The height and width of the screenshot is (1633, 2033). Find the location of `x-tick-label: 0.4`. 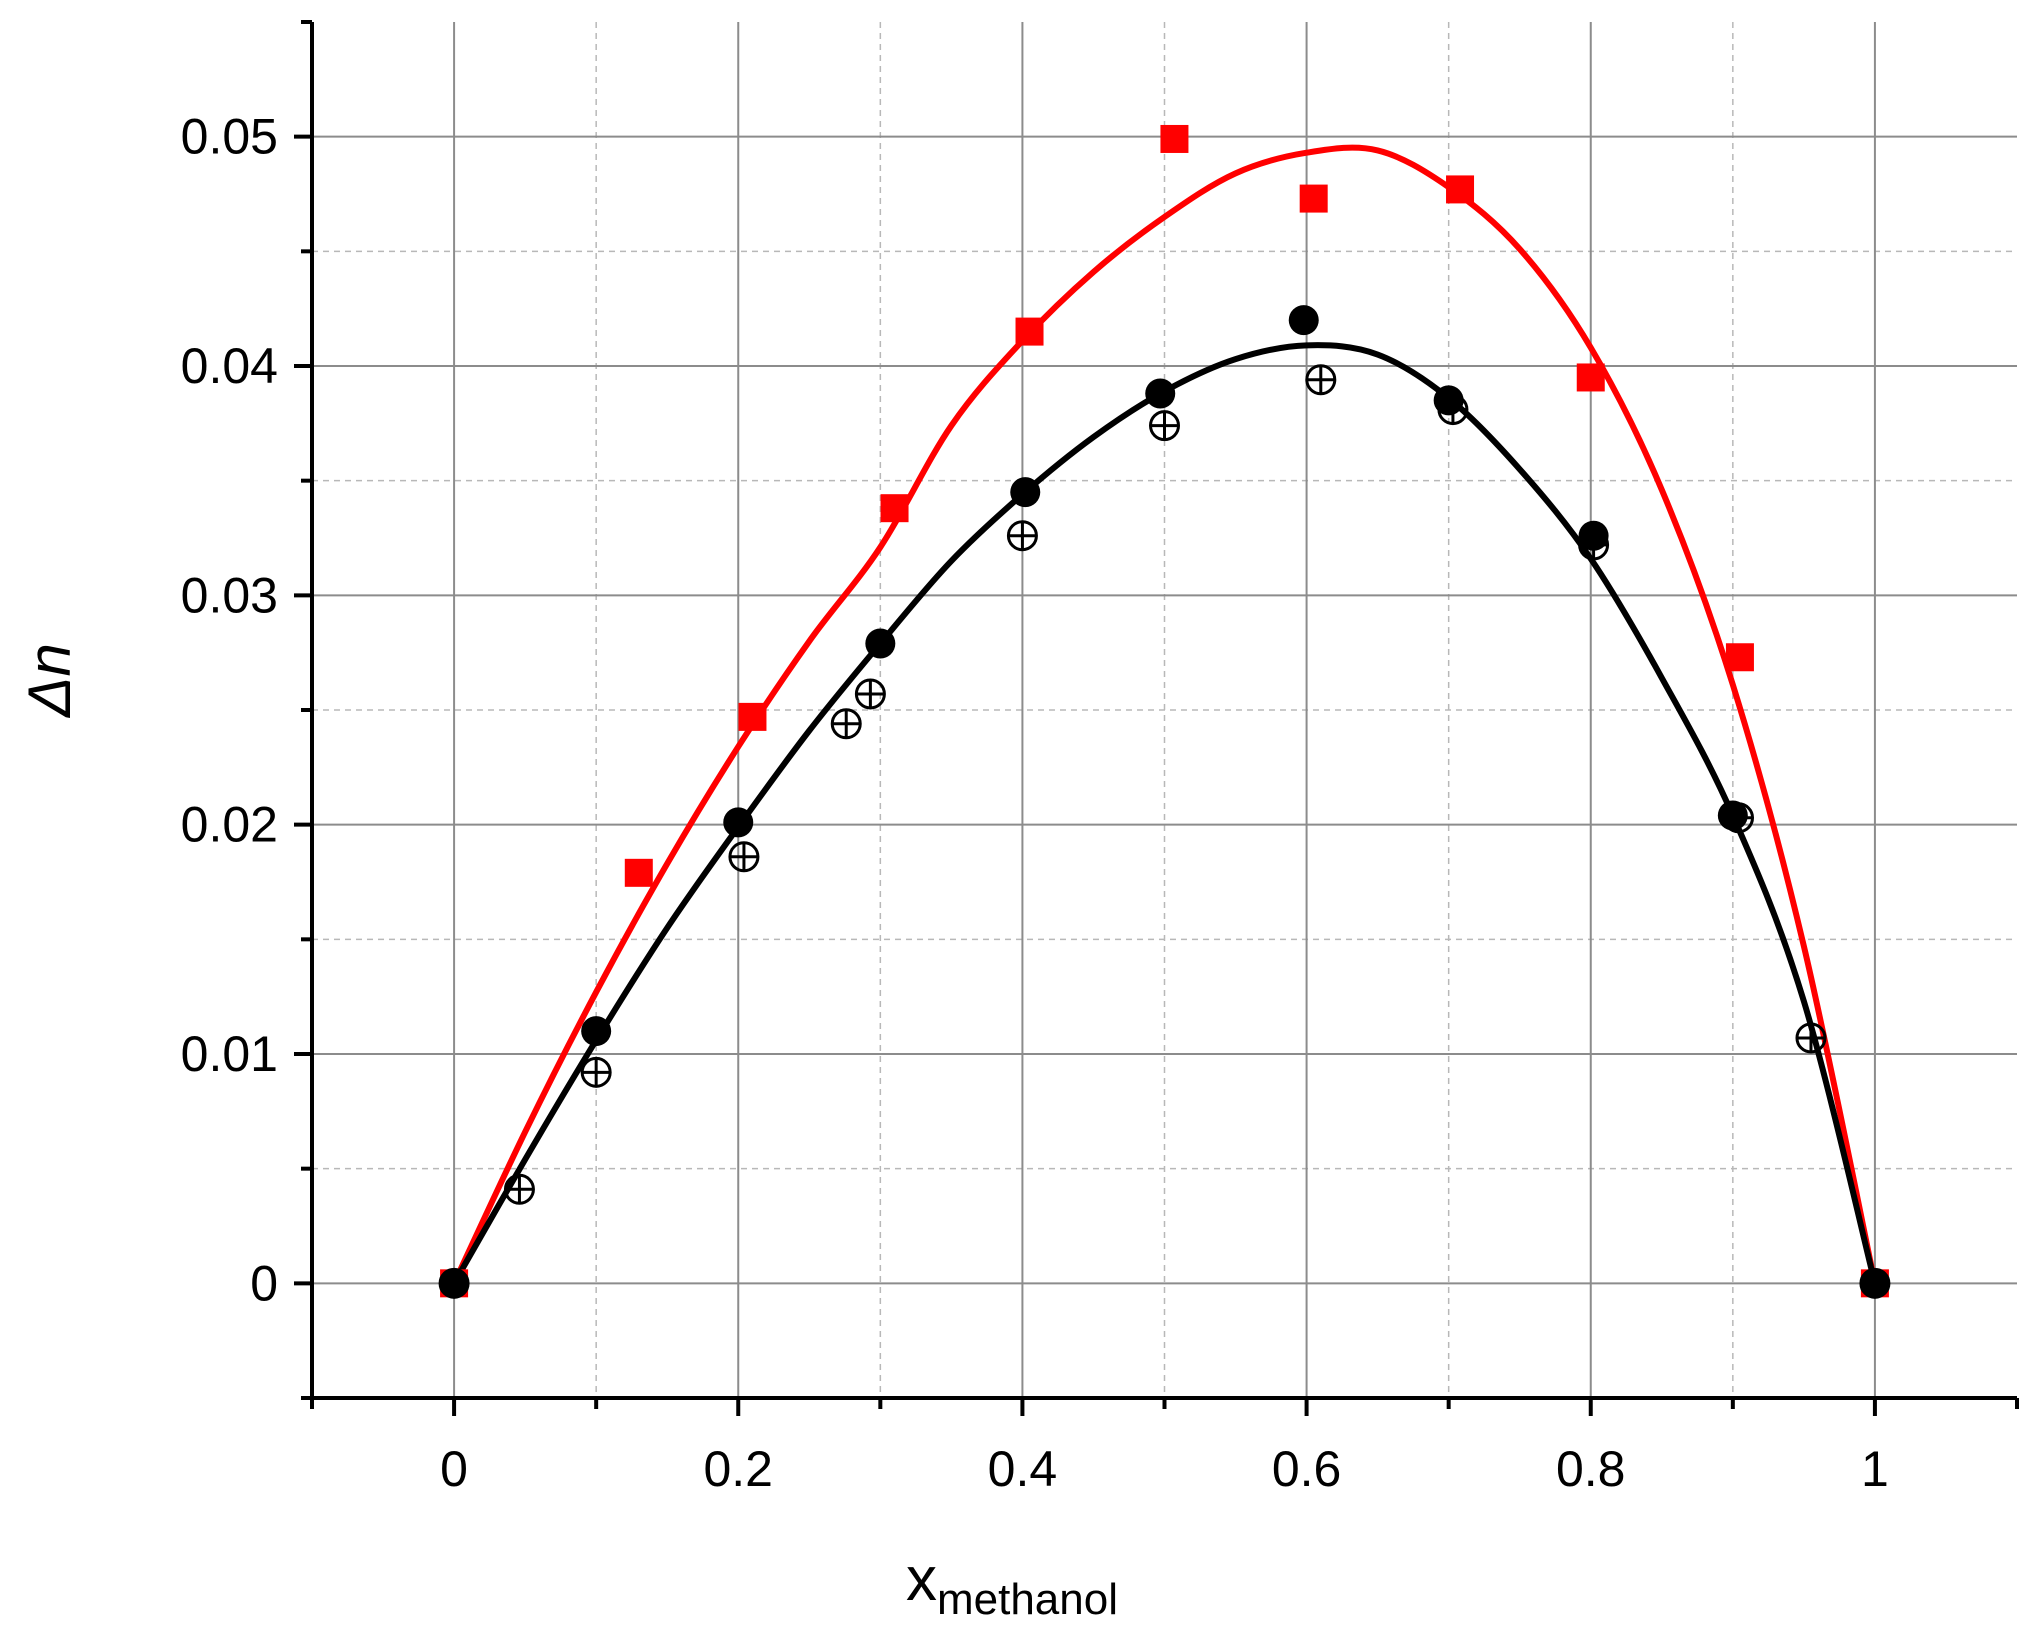

x-tick-label: 0.4 is located at coordinates (1023, 1469).